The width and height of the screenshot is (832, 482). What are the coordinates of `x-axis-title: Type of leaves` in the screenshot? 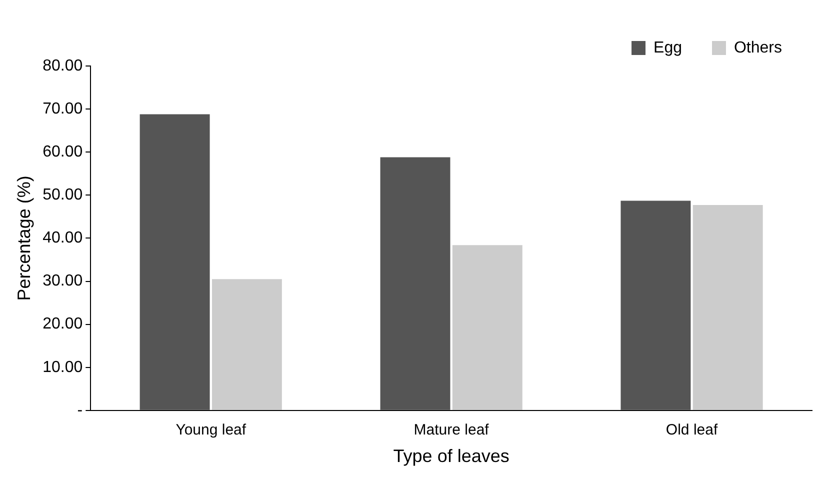 It's located at (451, 456).